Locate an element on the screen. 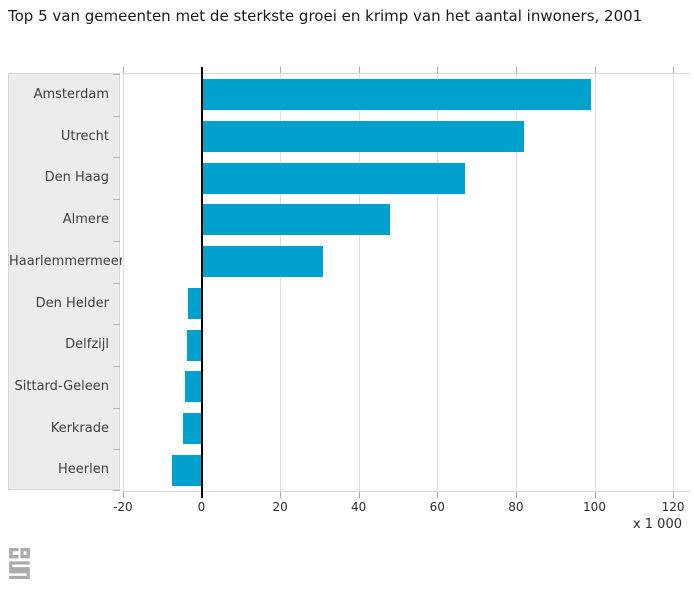  x-axis-unit-label: x 1 000 is located at coordinates (657, 524).